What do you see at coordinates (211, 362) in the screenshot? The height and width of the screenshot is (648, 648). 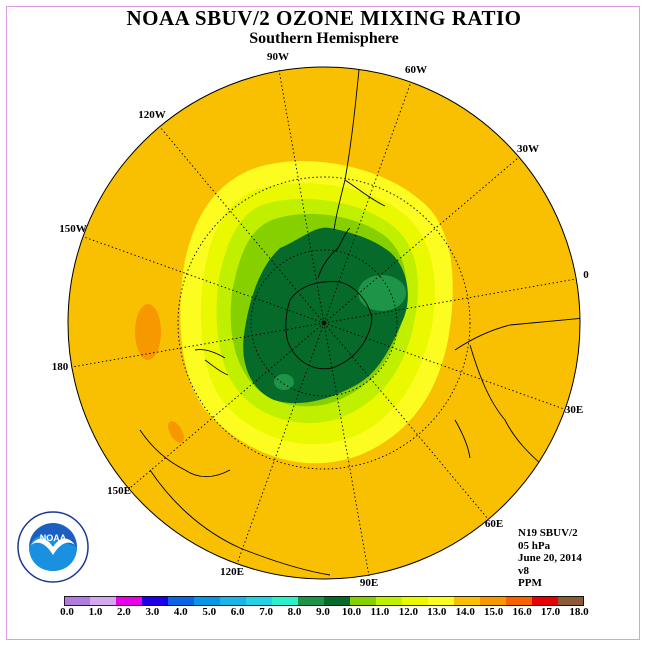 I see `new-zealand-coastline` at bounding box center [211, 362].